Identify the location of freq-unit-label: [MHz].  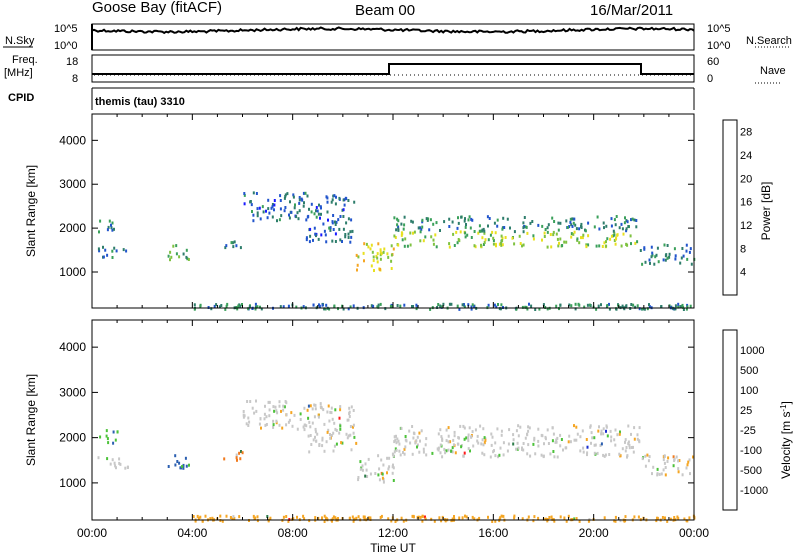
(18, 73).